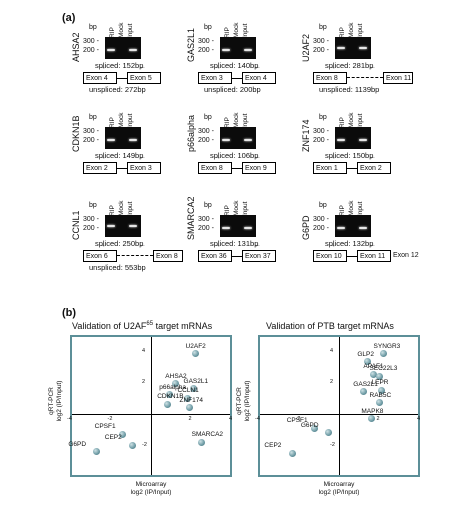 Image resolution: width=474 pixels, height=506 pixels. I want to click on exon-box: Exon 4, so click(259, 78).